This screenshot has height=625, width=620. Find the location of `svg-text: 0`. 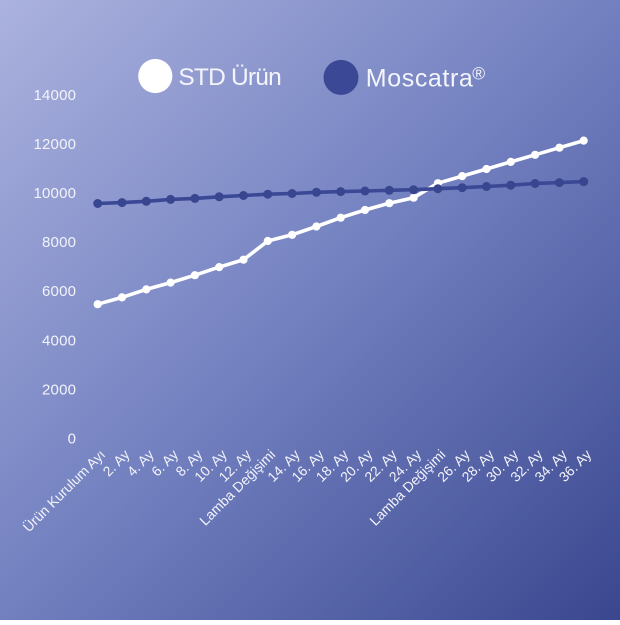

svg-text: 0 is located at coordinates (72, 438).